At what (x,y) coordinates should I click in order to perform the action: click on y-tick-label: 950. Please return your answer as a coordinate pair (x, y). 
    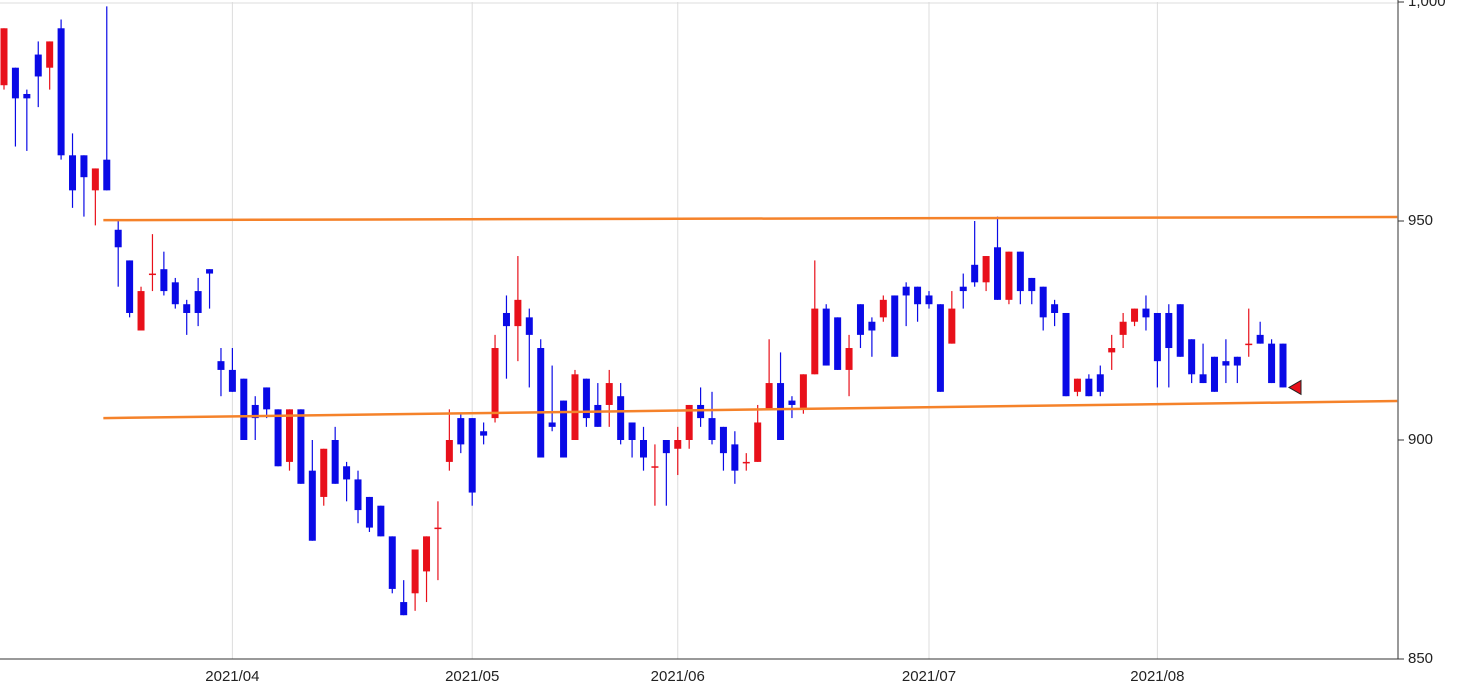
    Looking at the image, I should click on (1420, 220).